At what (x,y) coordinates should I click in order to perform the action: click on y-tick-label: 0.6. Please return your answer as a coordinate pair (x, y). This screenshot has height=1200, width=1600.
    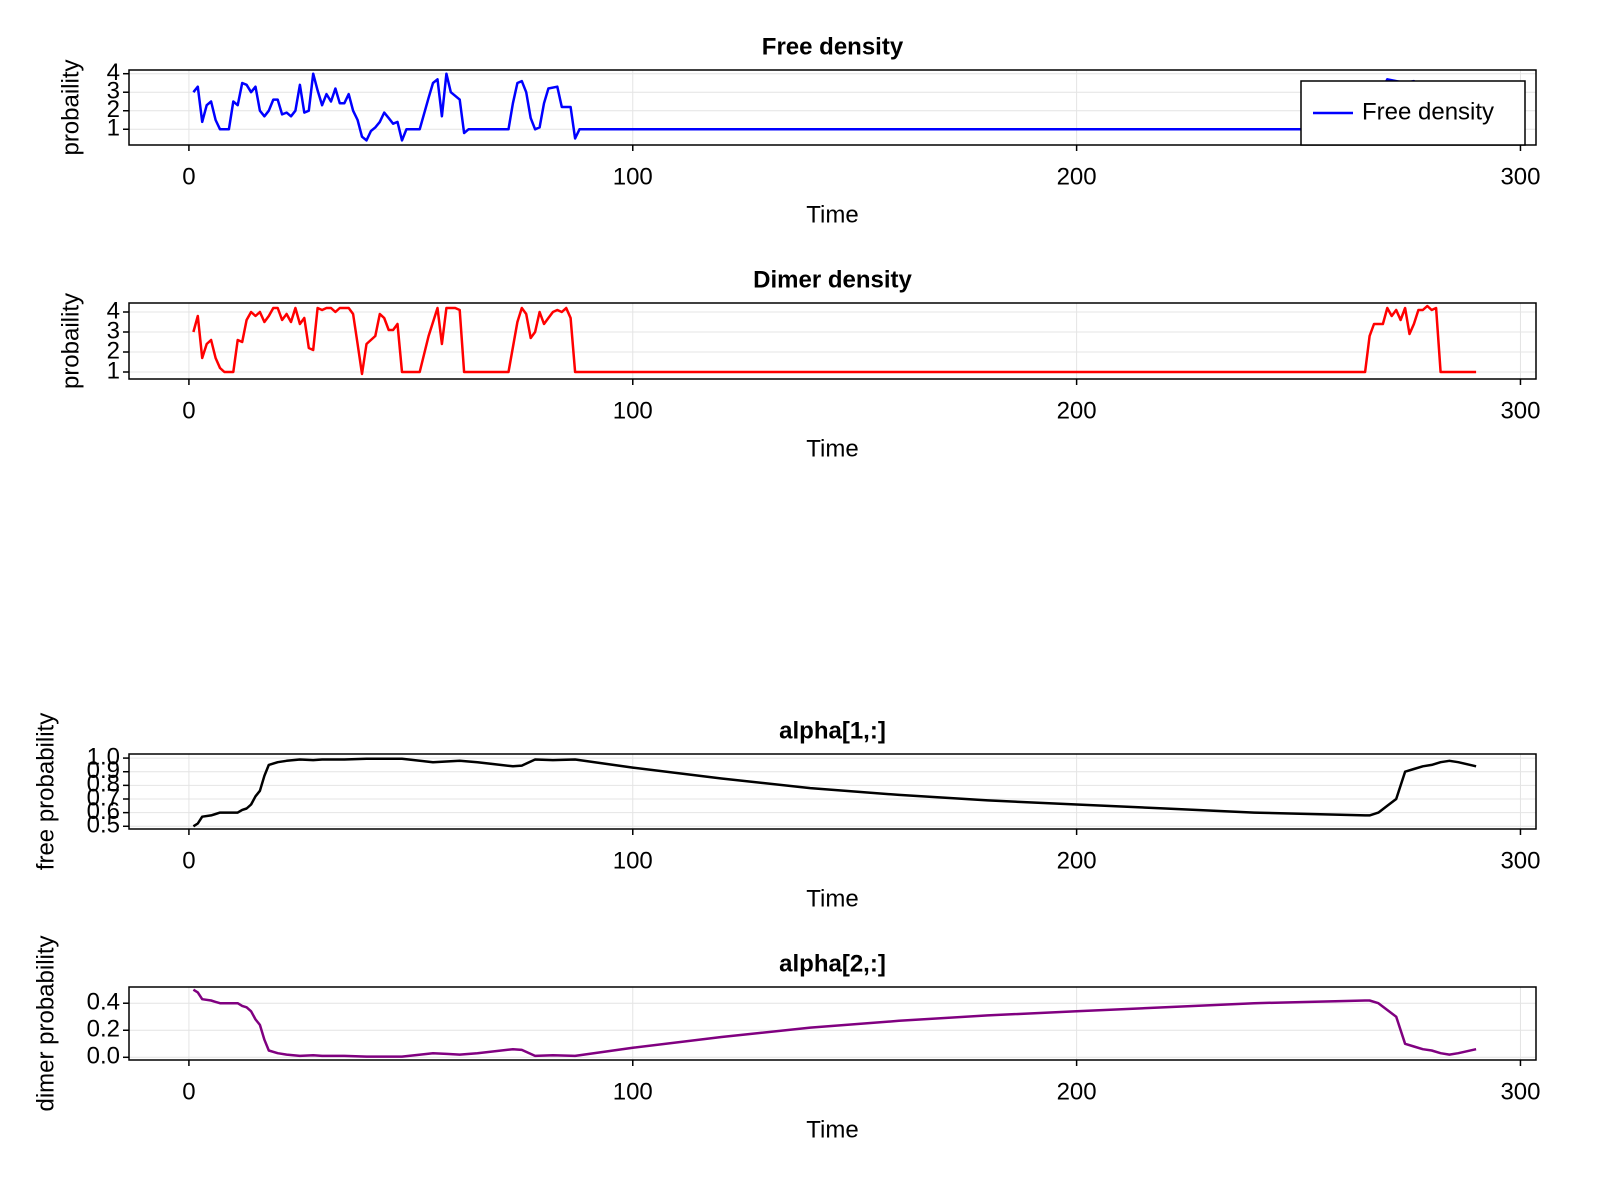
    Looking at the image, I should click on (103, 811).